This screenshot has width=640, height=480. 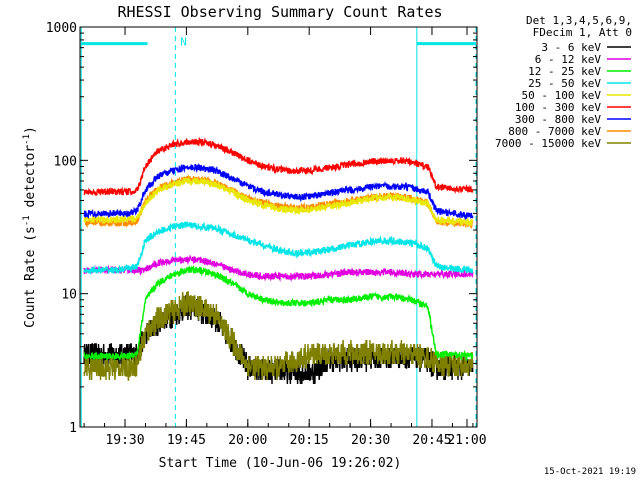 I want to click on x-axis-label: Start Time (10-Jun-06 19:26:02), so click(x=280, y=463).